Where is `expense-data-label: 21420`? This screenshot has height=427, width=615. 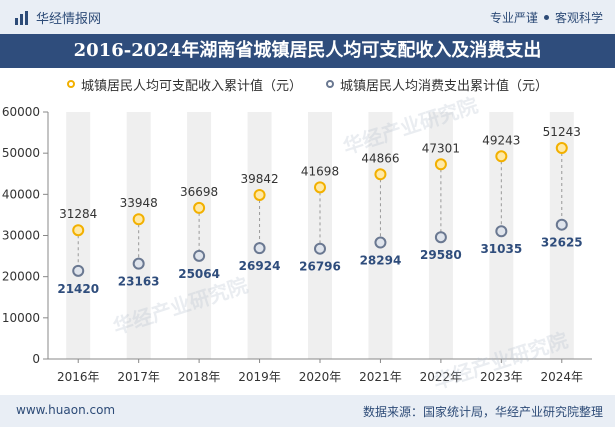 expense-data-label: 21420 is located at coordinates (78, 289).